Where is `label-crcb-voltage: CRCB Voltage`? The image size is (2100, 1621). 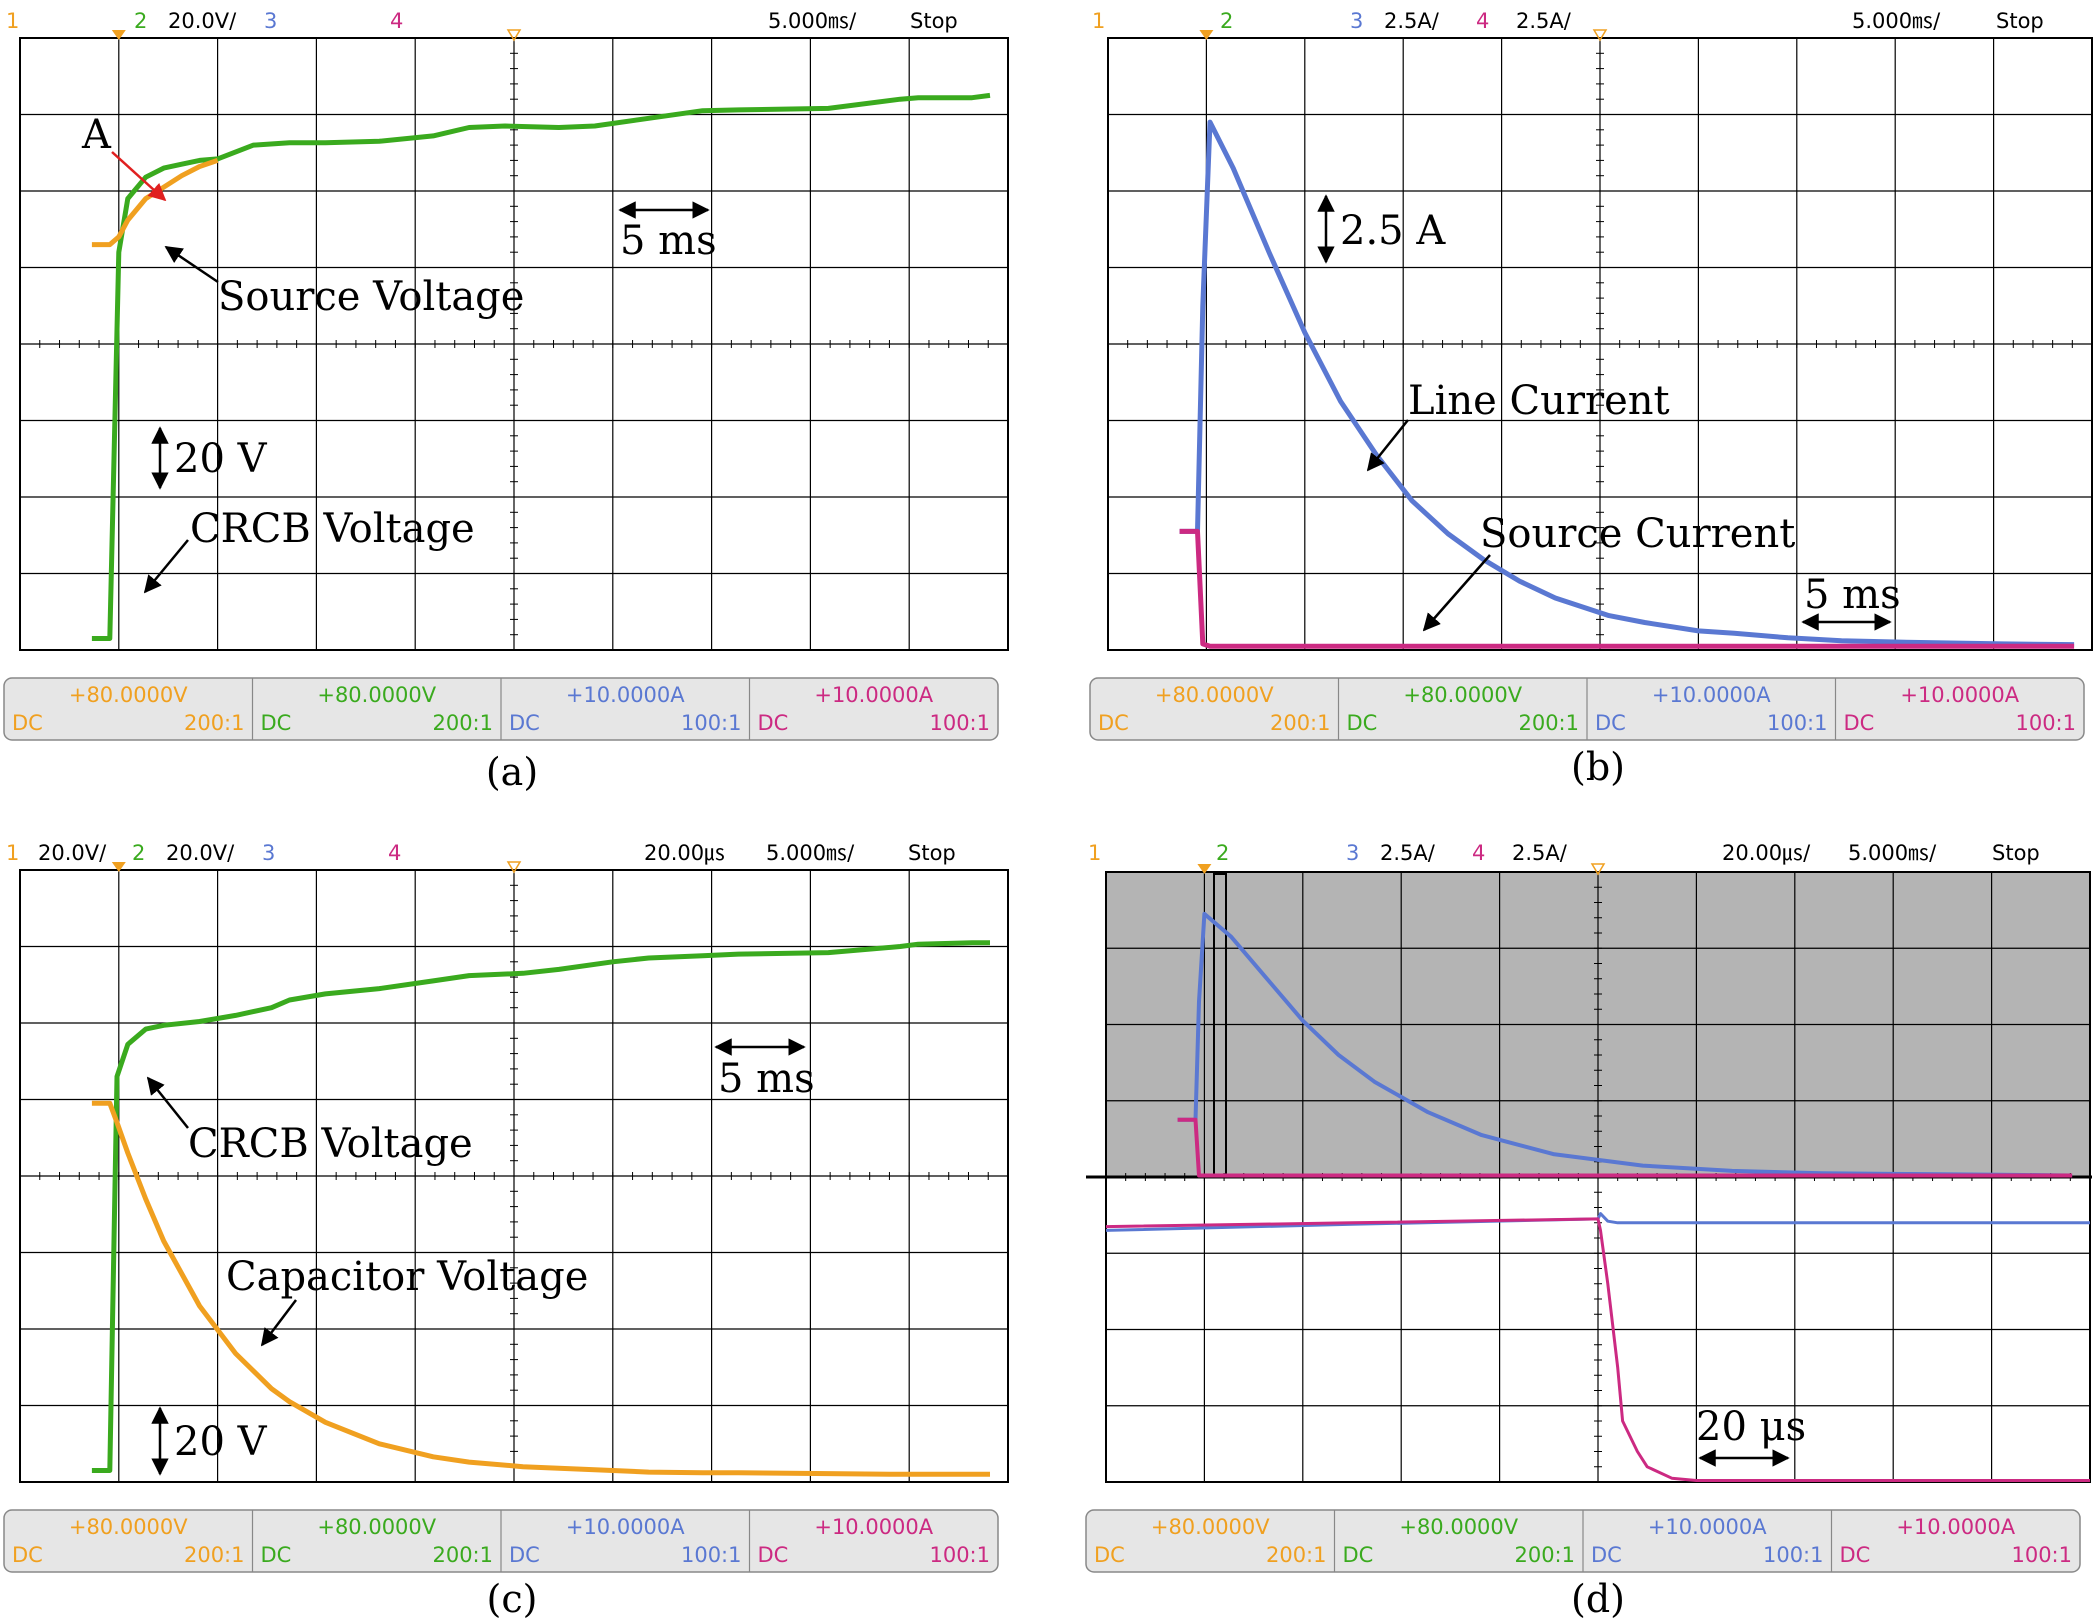
label-crcb-voltage: CRCB Voltage is located at coordinates (330, 1144).